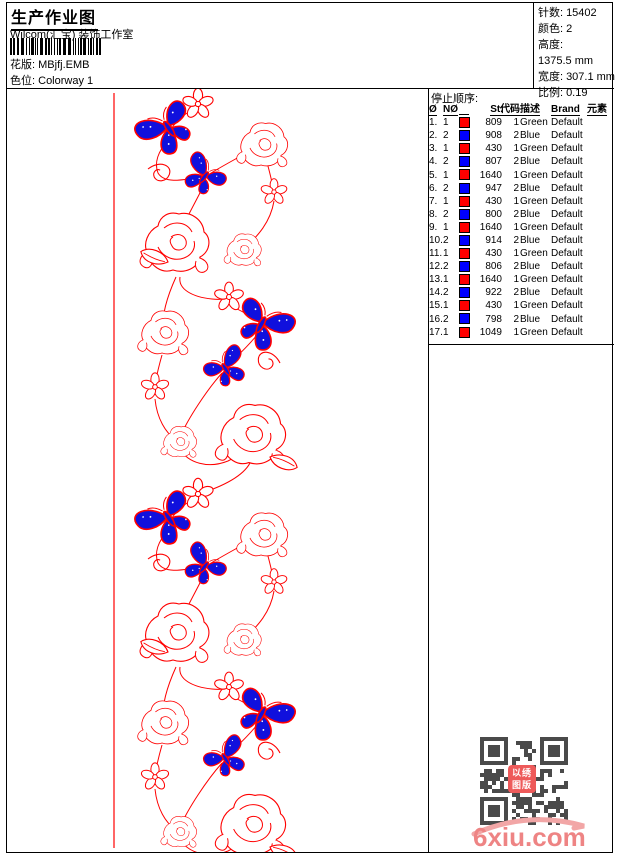 The width and height of the screenshot is (620, 860). Describe the element at coordinates (597, 109) in the screenshot. I see `col-element: 元素` at that location.